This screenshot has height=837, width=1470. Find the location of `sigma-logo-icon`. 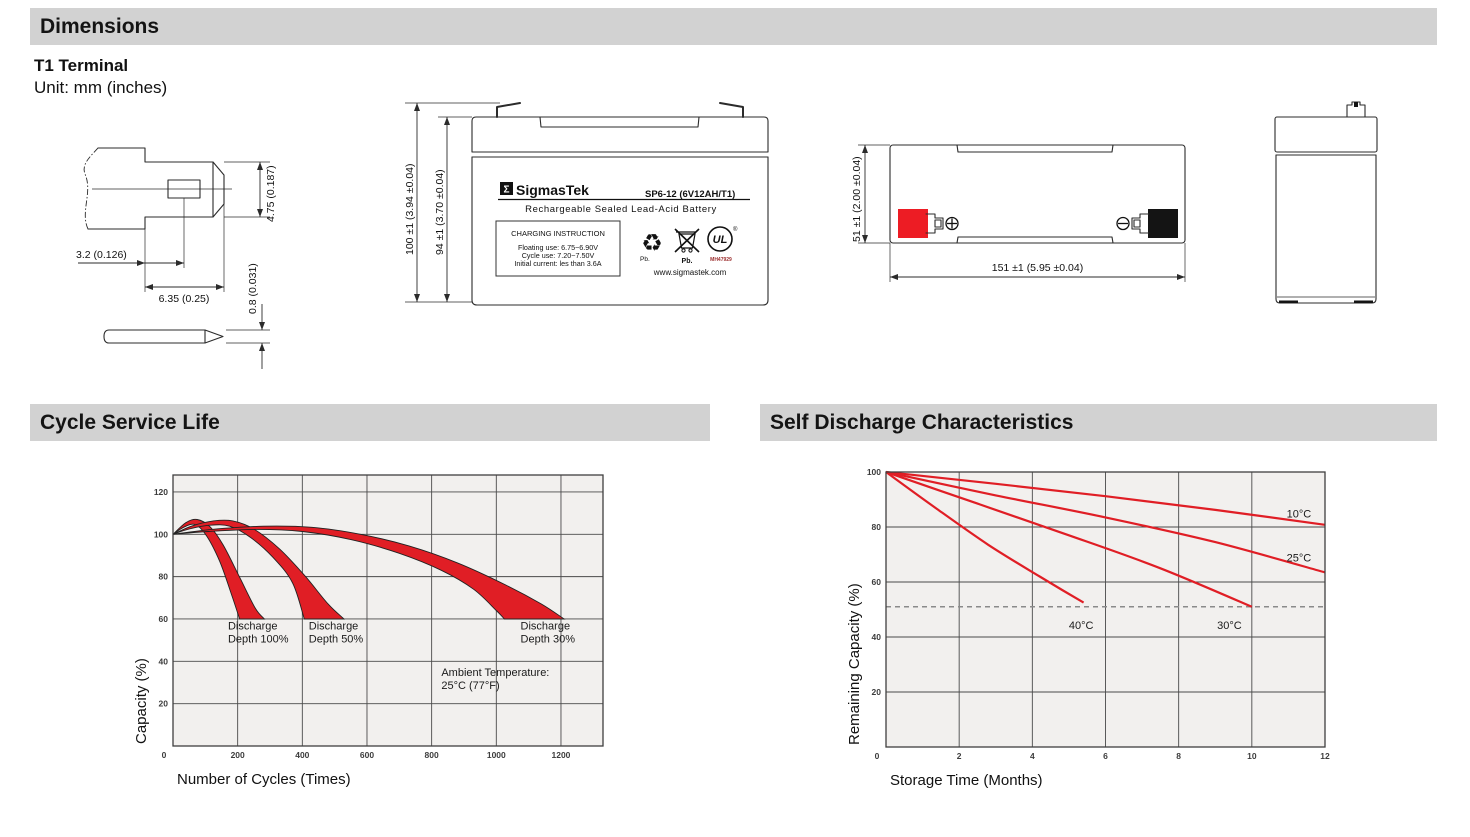

sigma-logo-icon is located at coordinates (506, 188).